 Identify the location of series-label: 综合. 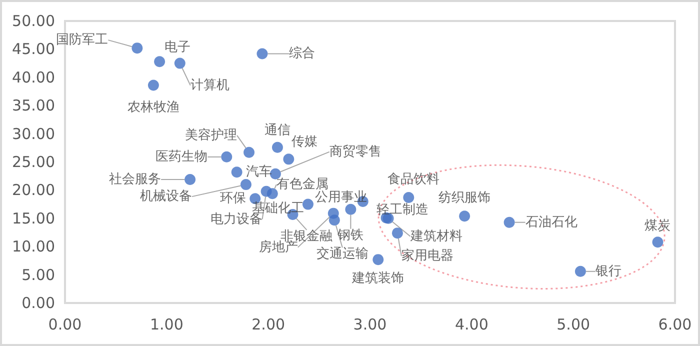
(302, 54).